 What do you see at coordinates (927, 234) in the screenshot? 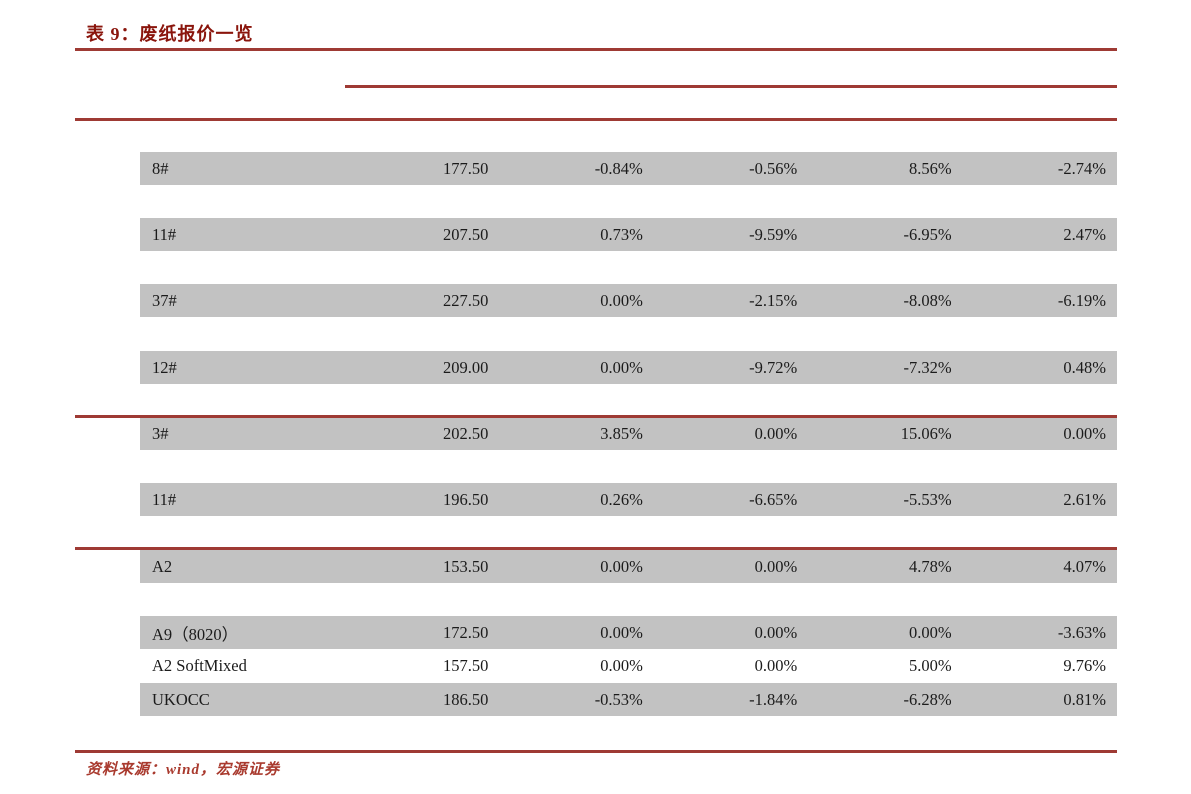
I see `change-cell: -6.95%` at bounding box center [927, 234].